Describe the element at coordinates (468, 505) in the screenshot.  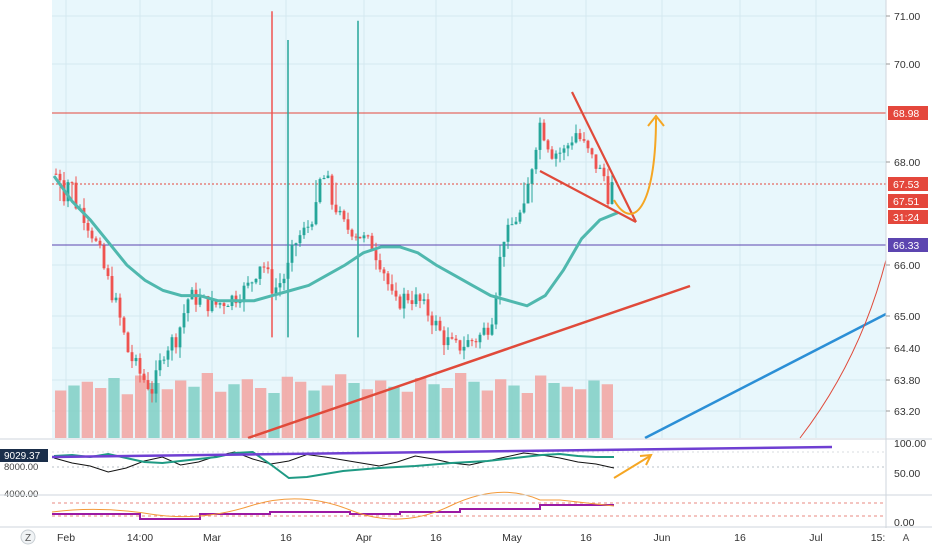
I see `indicator-pane` at that location.